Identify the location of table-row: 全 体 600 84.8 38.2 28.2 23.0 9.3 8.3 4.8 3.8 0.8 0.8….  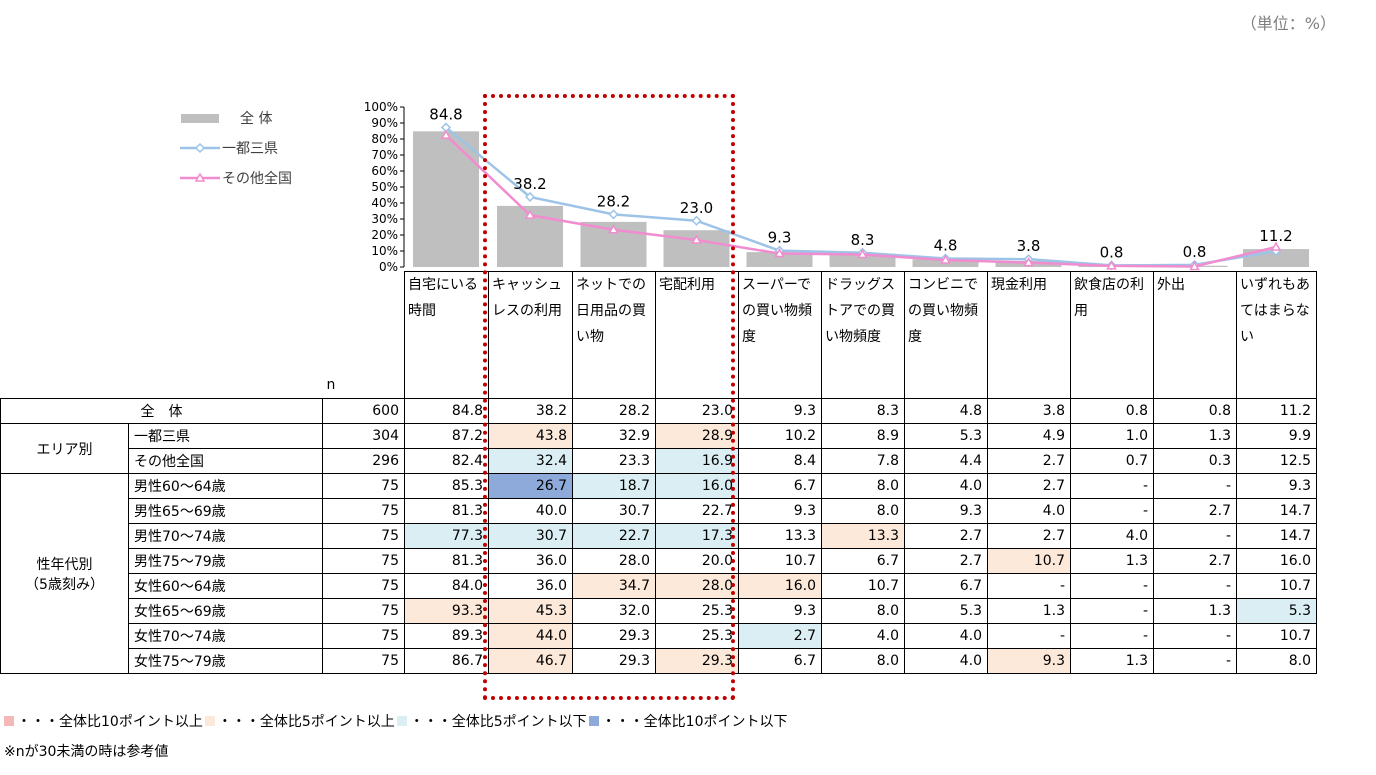
(658, 411).